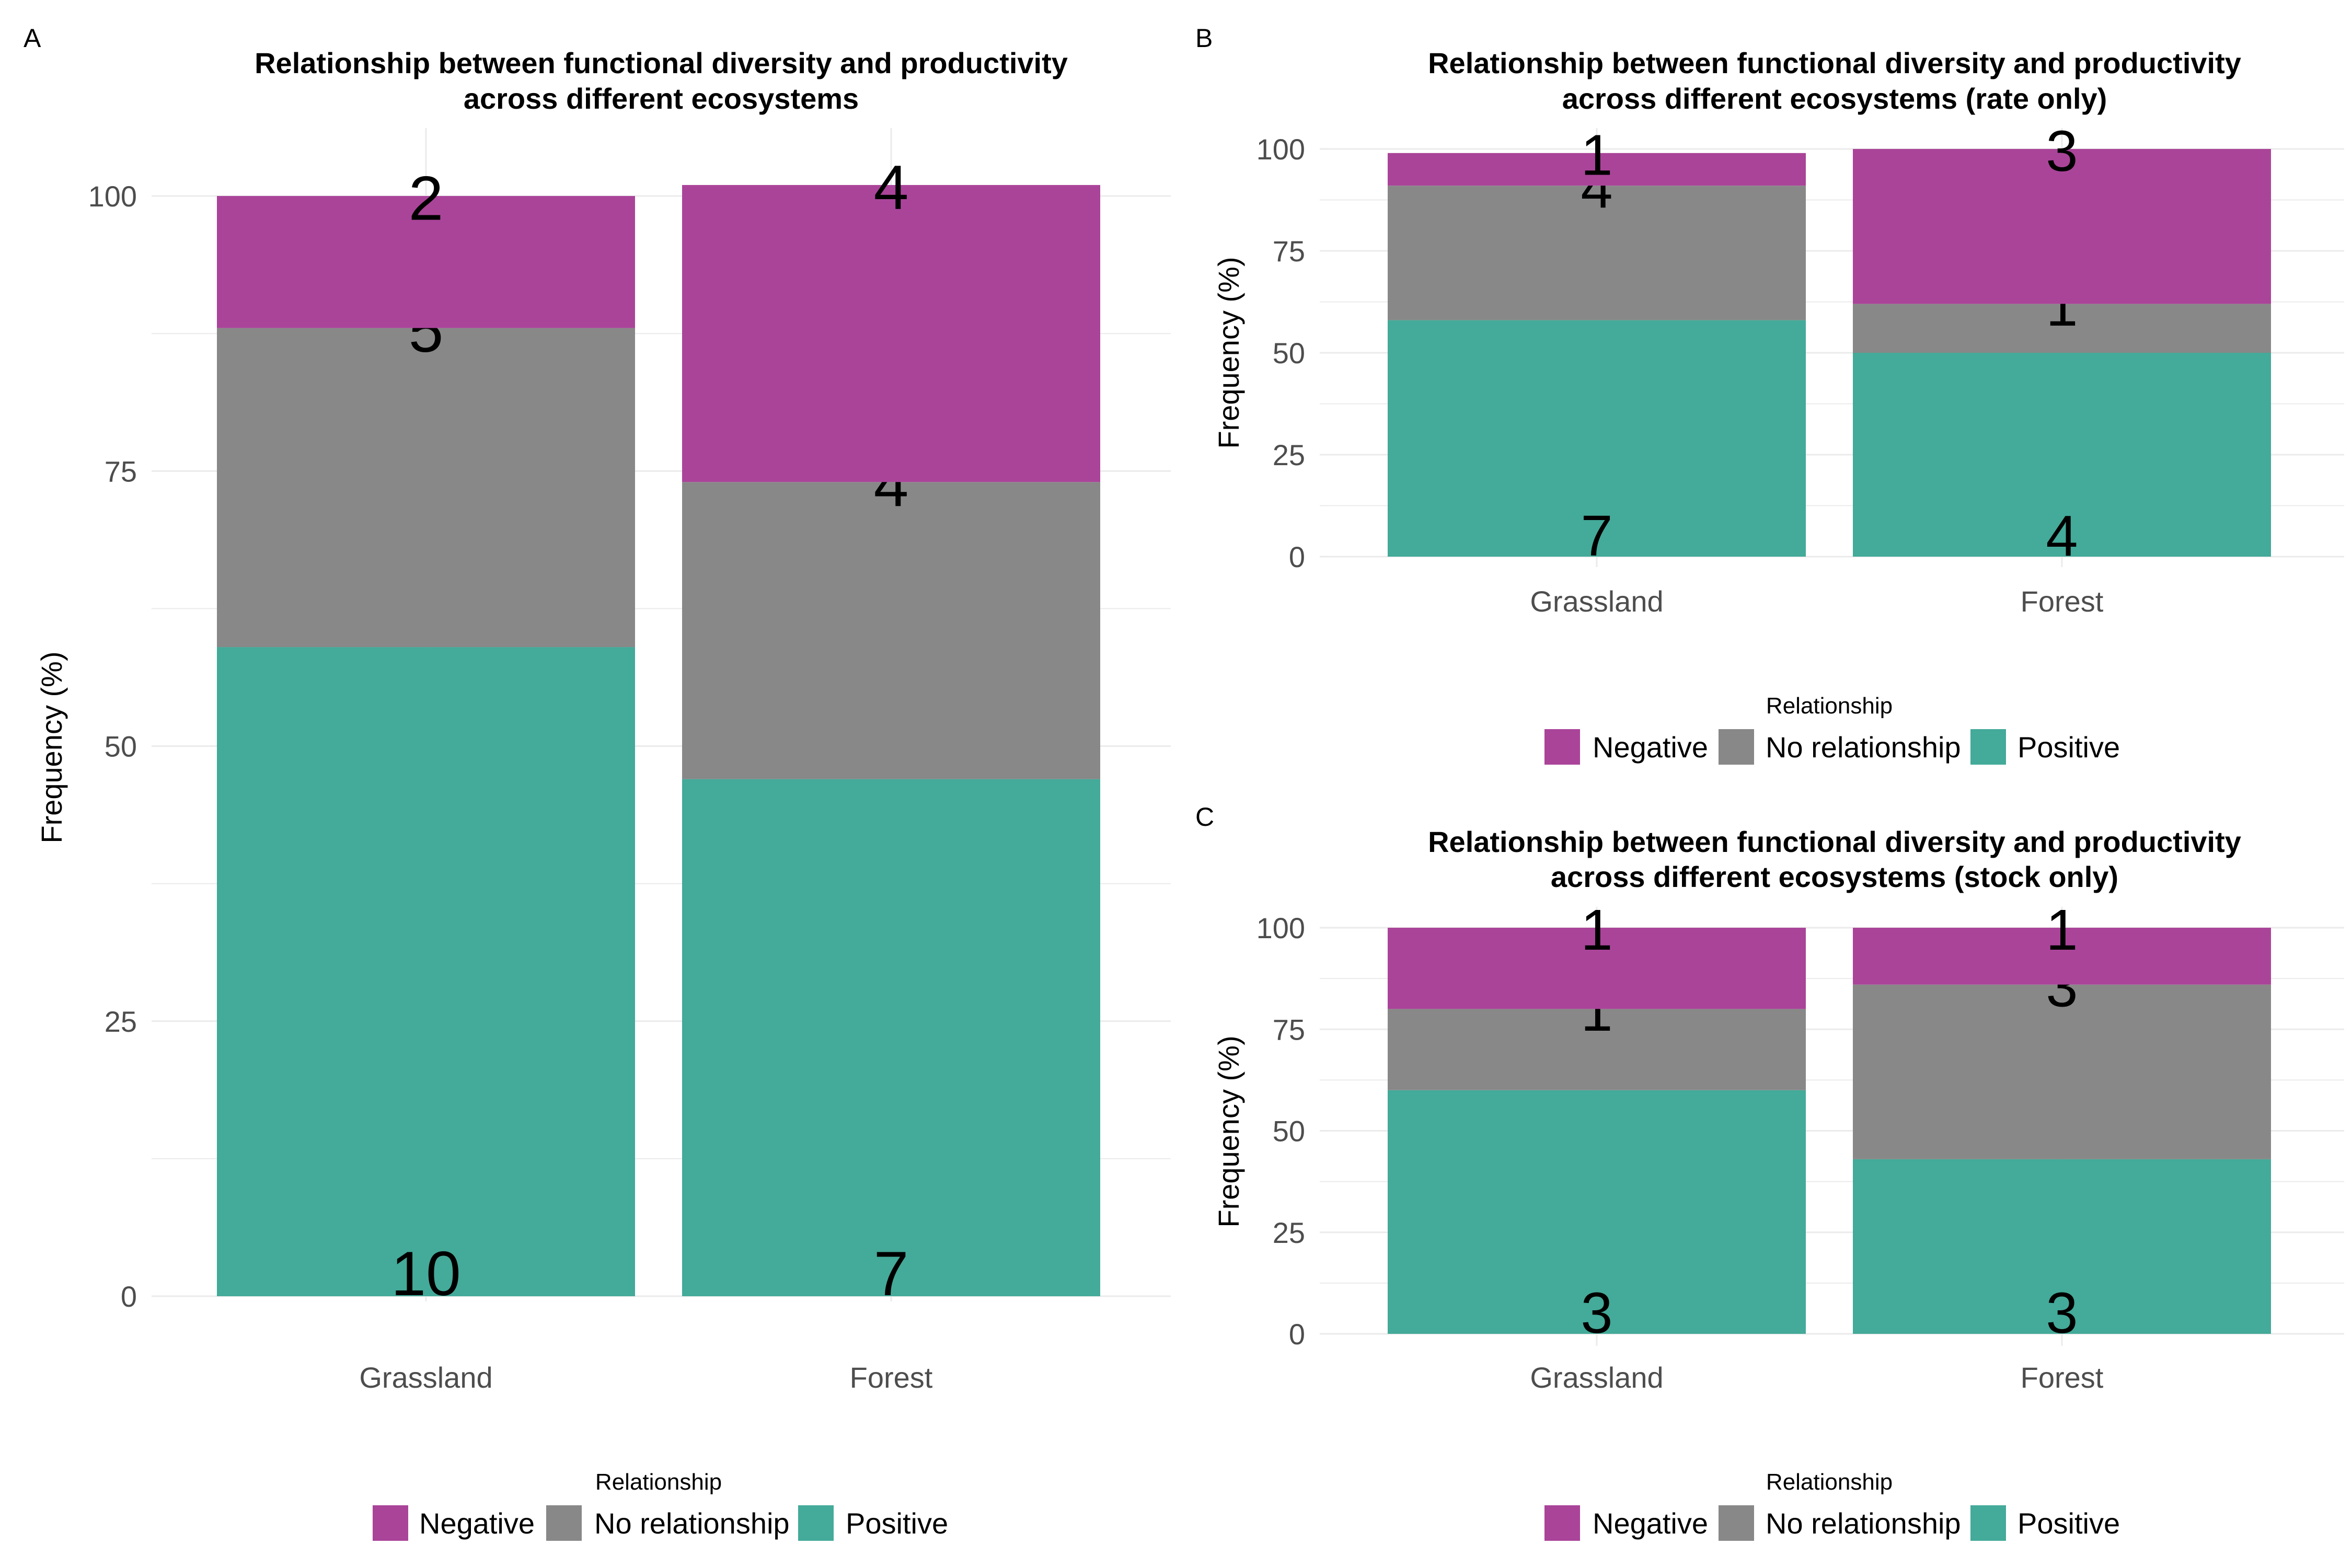 This screenshot has width=2352, height=1568. Describe the element at coordinates (1204, 38) in the screenshot. I see `panel-letter: B` at that location.